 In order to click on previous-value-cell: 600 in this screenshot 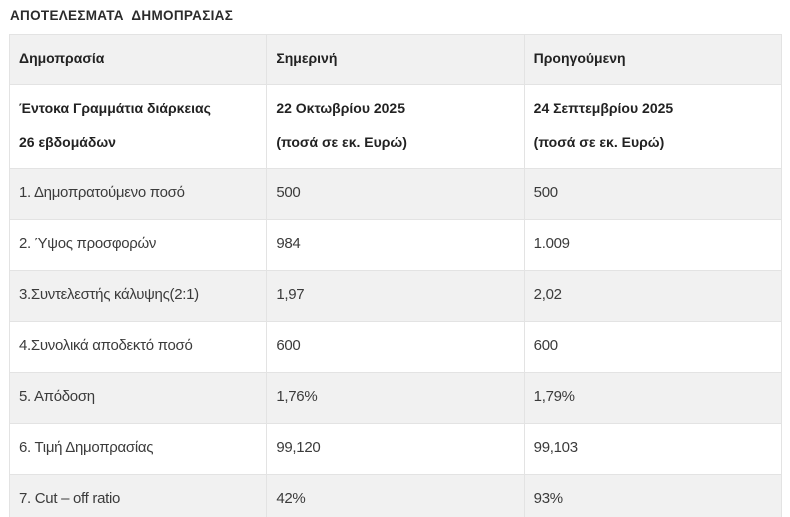, I will do `click(653, 347)`.